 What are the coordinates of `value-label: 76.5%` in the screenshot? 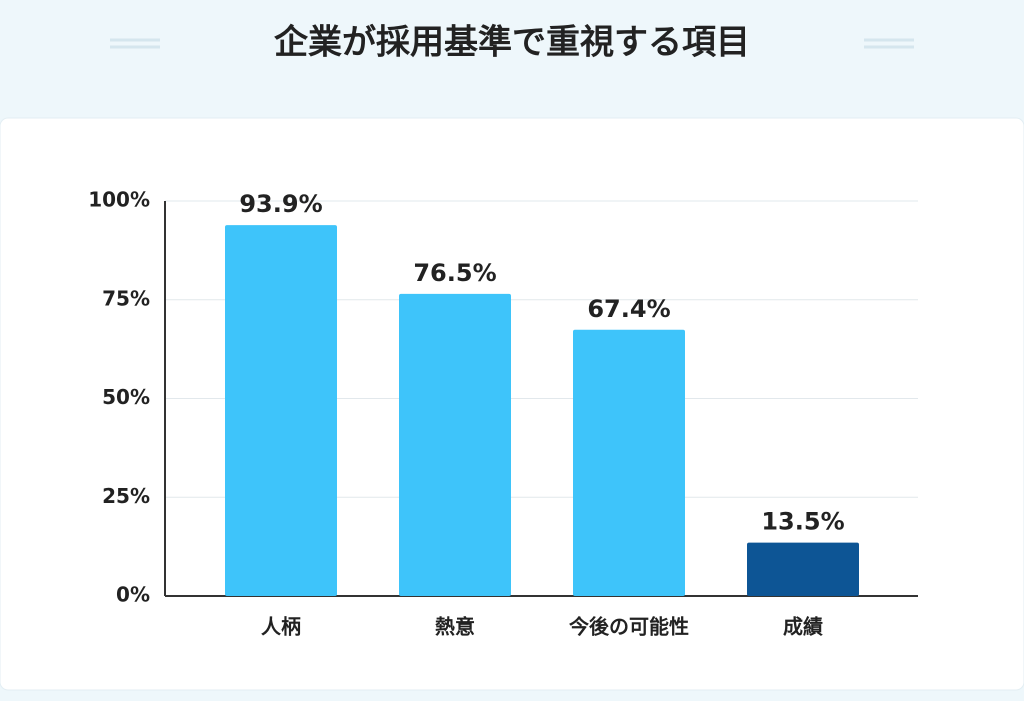 It's located at (454, 273).